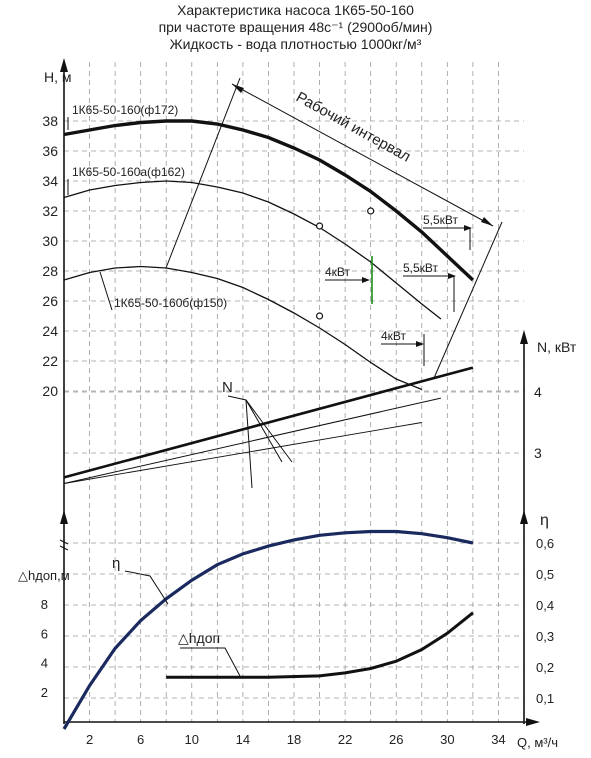 The width and height of the screenshot is (591, 758). Describe the element at coordinates (227, 387) in the screenshot. I see `n-curves-label: N` at that location.